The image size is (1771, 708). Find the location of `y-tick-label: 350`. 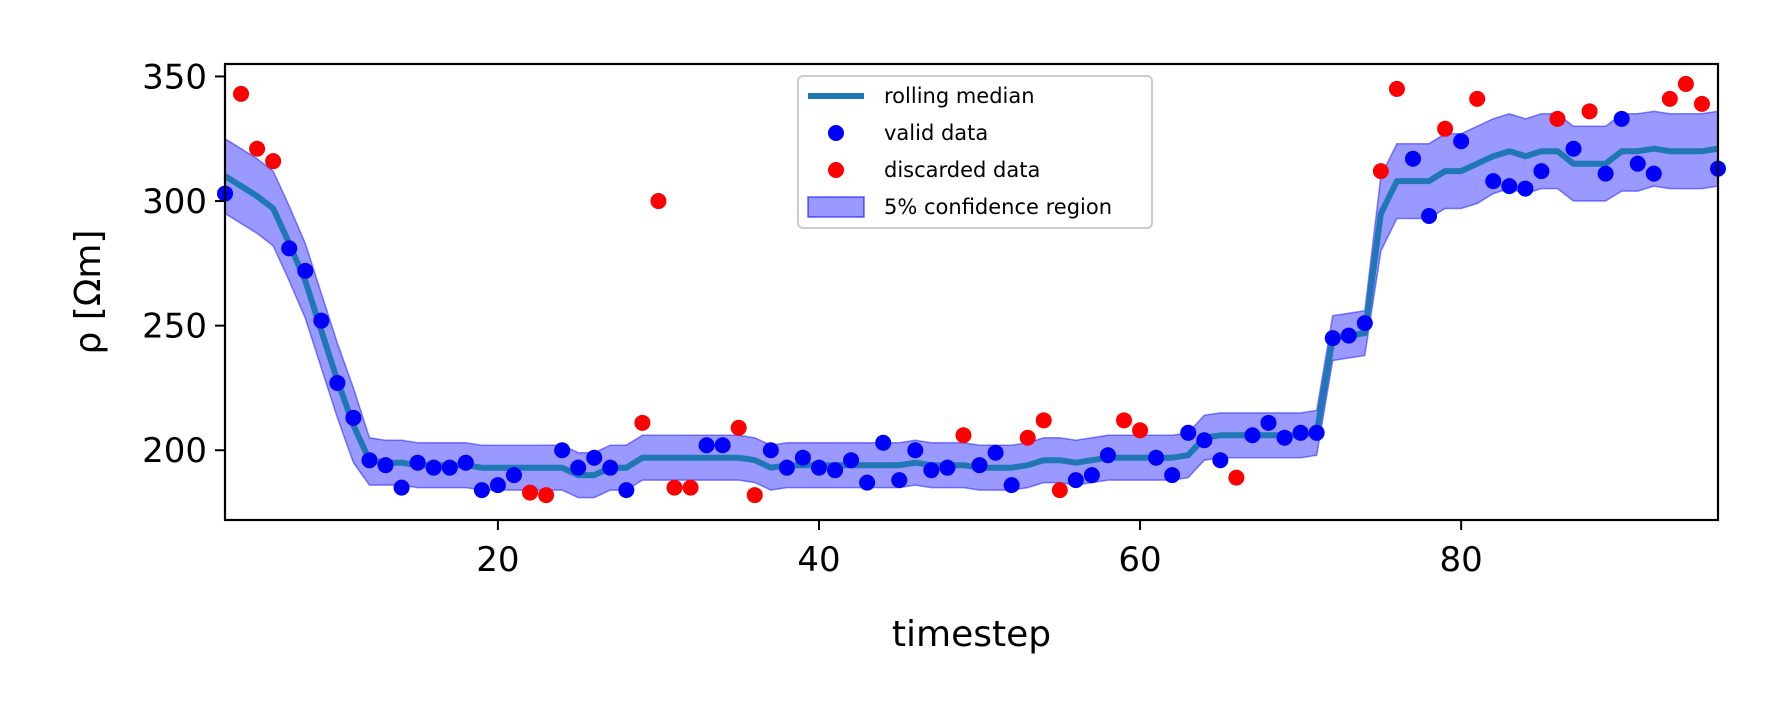

y-tick-label: 350 is located at coordinates (174, 77).